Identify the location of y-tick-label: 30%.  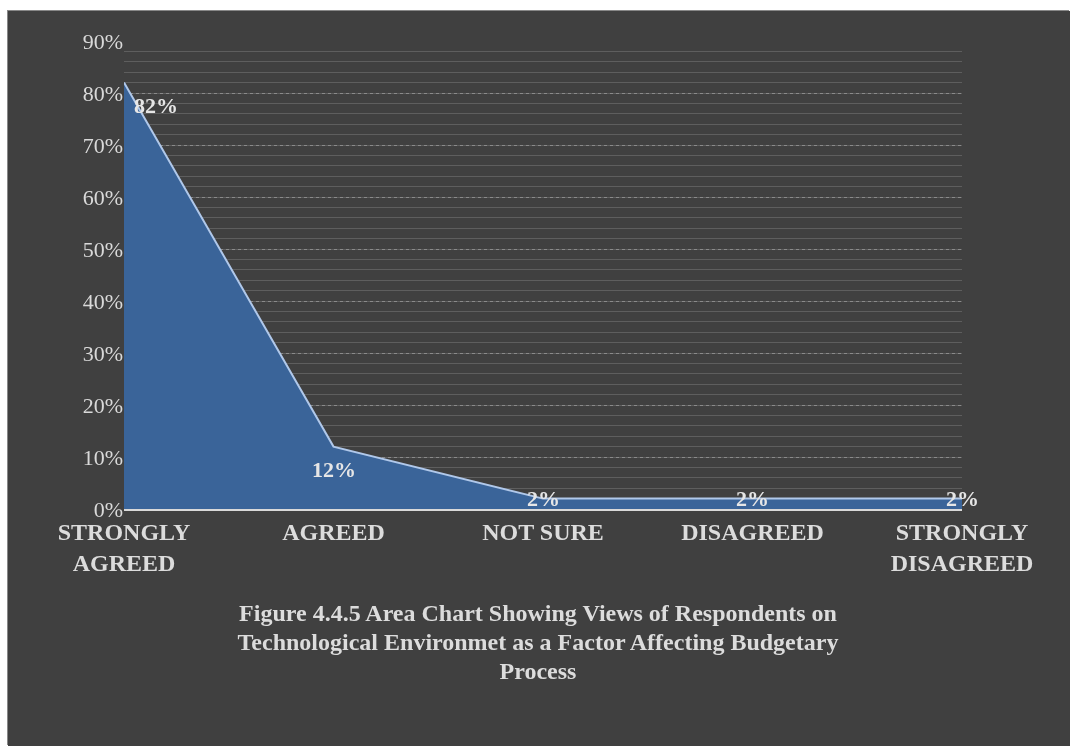
(102, 353).